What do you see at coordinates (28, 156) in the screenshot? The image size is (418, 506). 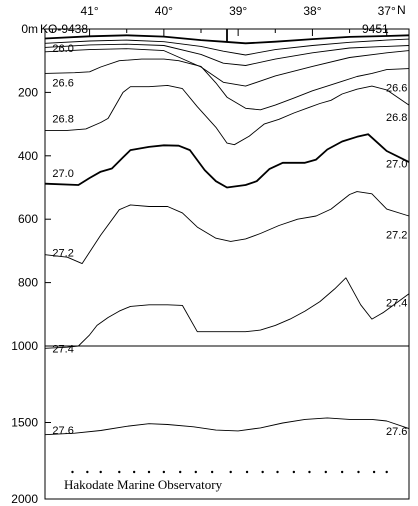 I see `depth-tick-label: 400` at bounding box center [28, 156].